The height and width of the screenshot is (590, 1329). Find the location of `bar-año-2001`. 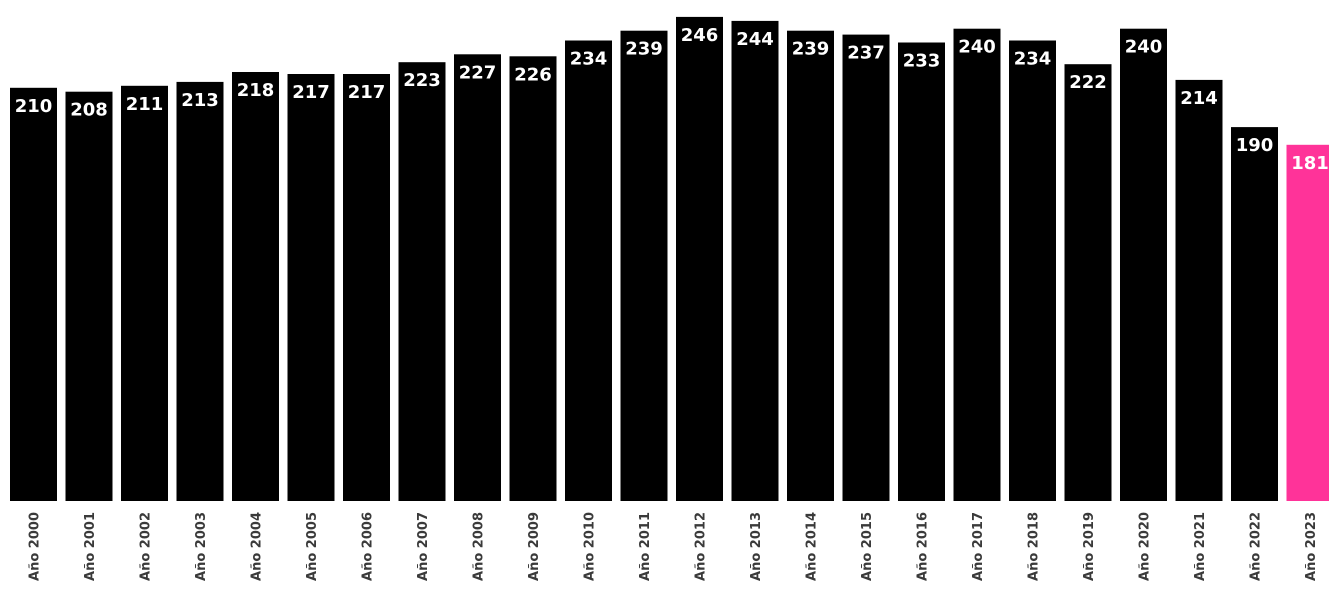

bar-año-2001 is located at coordinates (89, 296).